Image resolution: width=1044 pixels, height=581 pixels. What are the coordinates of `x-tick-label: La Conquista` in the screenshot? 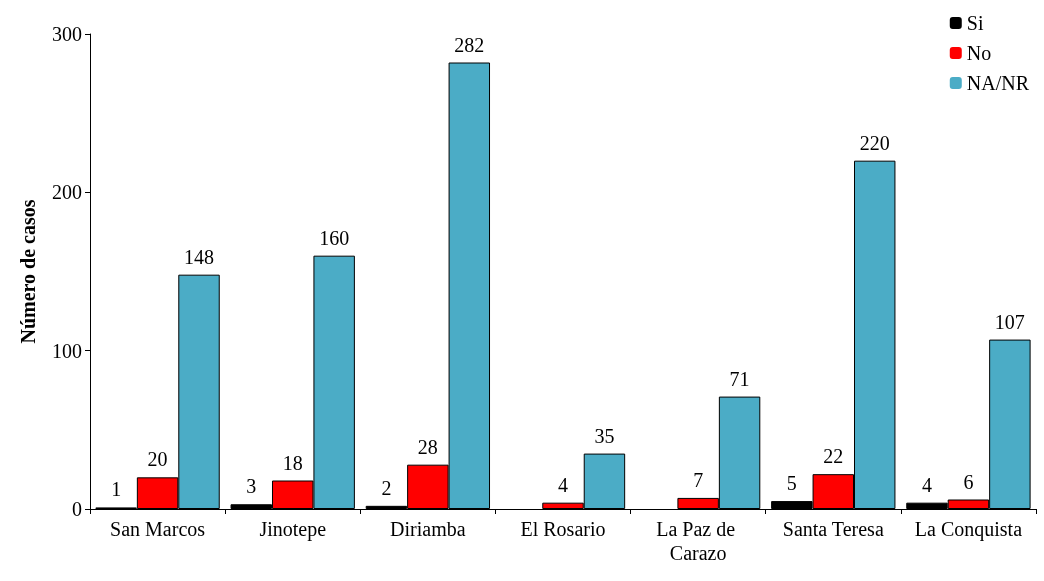 It's located at (968, 529).